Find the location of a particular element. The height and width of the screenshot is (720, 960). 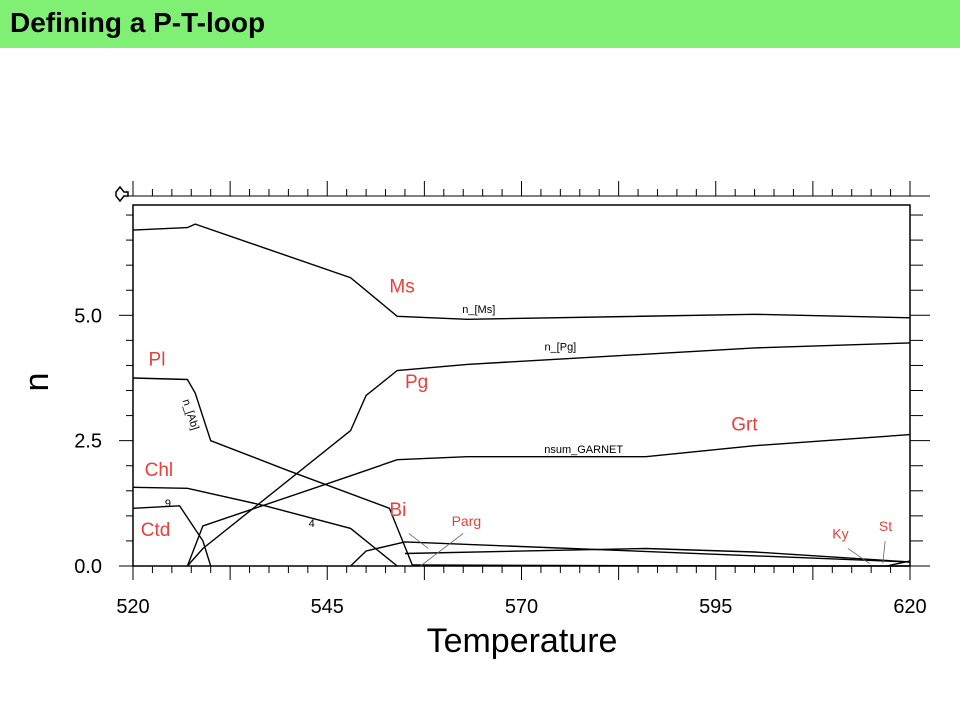

phase-label: Ctd is located at coordinates (156, 530).